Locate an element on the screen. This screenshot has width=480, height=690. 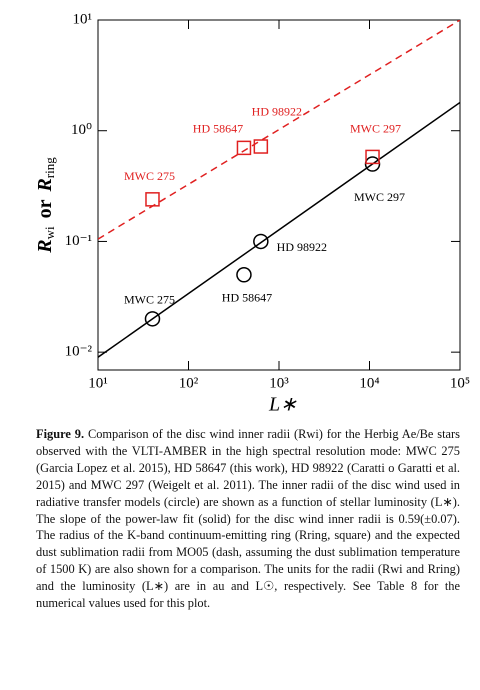
caption-label: Figure 9. is located at coordinates (60, 434).